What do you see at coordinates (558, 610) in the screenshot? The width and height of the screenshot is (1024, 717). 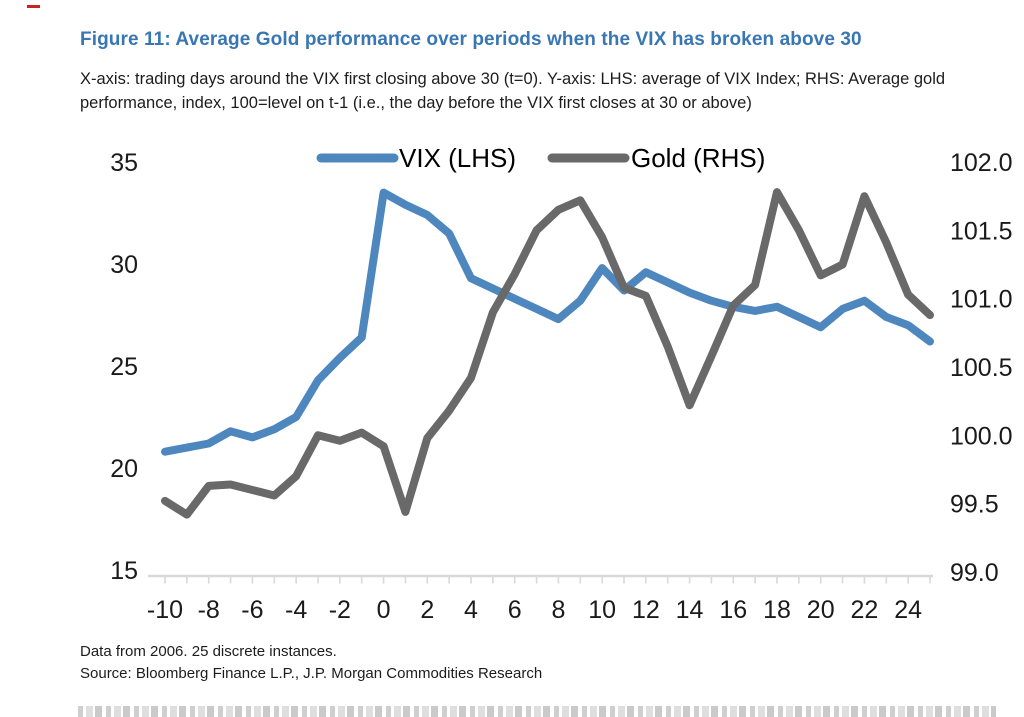 I see `x-tick-label: 8` at bounding box center [558, 610].